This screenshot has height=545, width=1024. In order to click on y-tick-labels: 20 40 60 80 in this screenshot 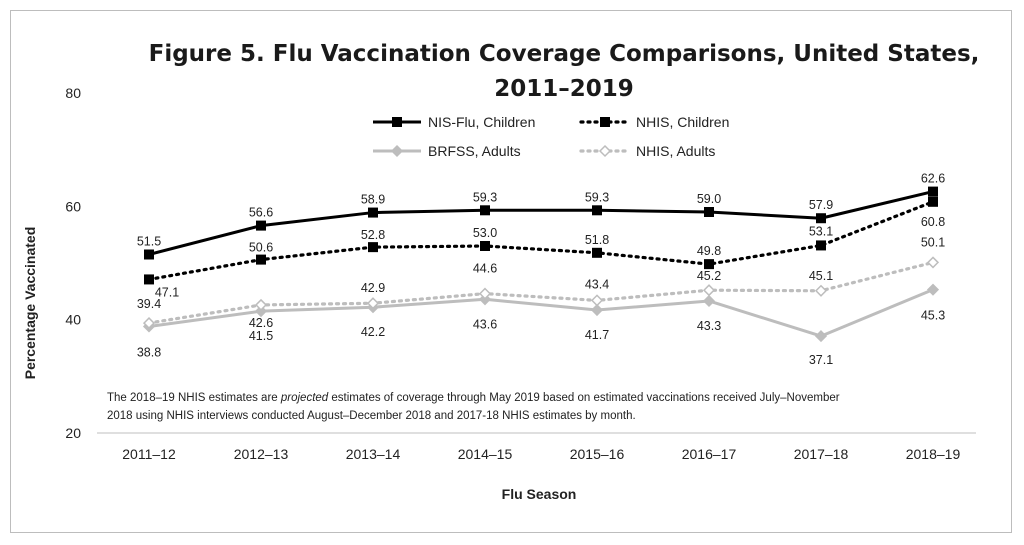, I will do `click(73, 263)`.